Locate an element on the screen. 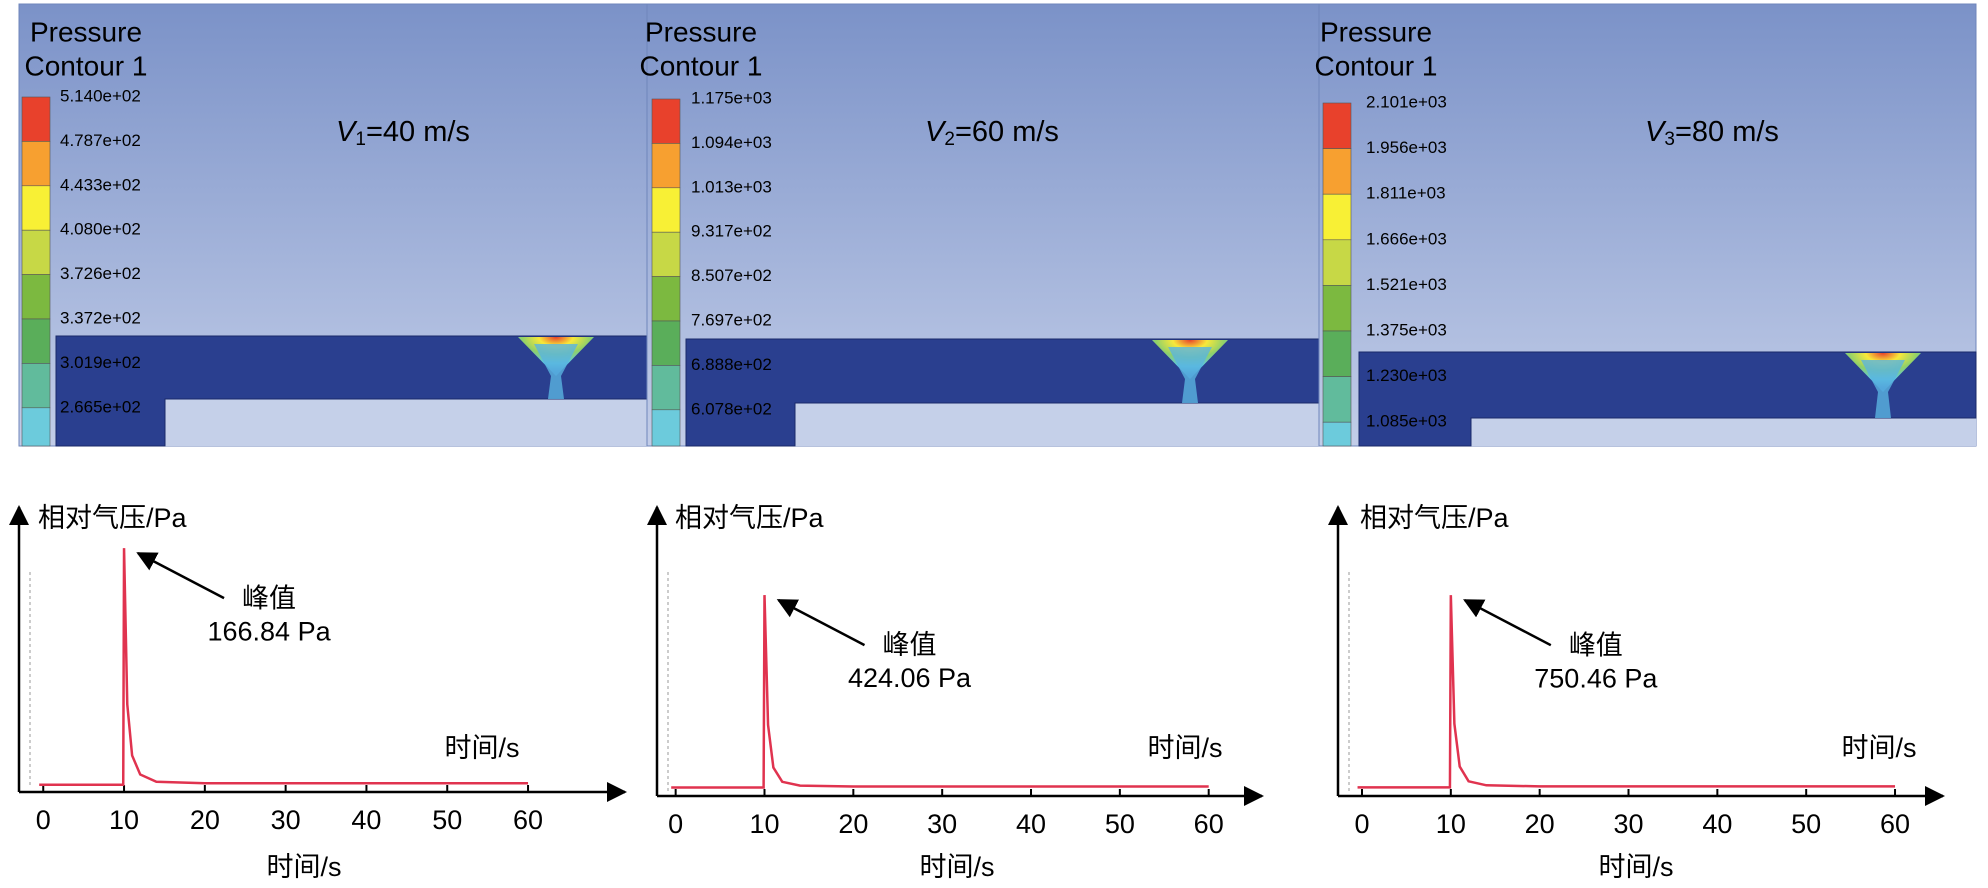  colorbar-label: 1.094e+03 is located at coordinates (731, 142).